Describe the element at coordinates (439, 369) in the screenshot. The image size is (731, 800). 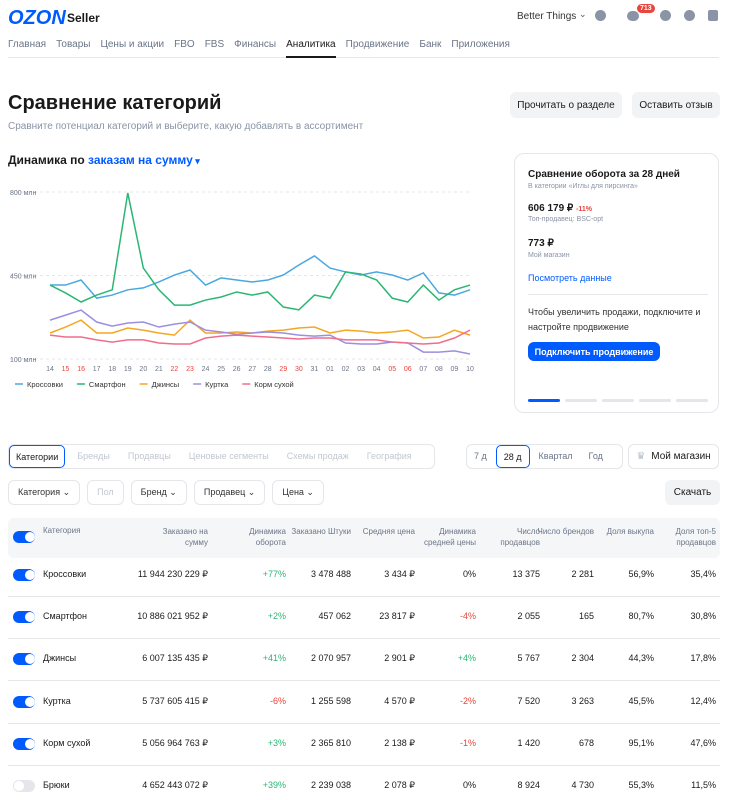
I see `x-tick-label: 08` at that location.